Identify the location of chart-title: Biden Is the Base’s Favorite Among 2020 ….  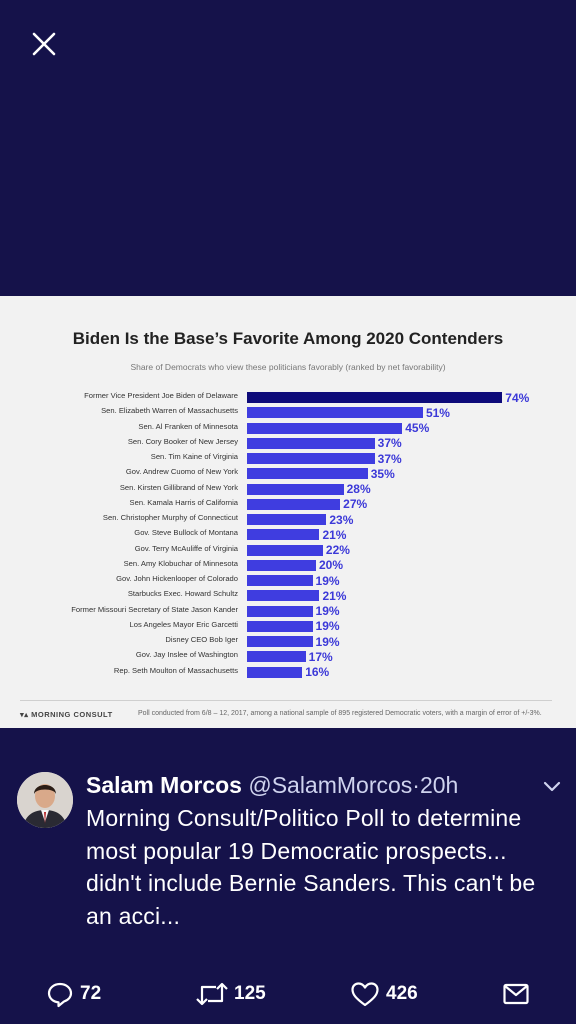
(288, 338).